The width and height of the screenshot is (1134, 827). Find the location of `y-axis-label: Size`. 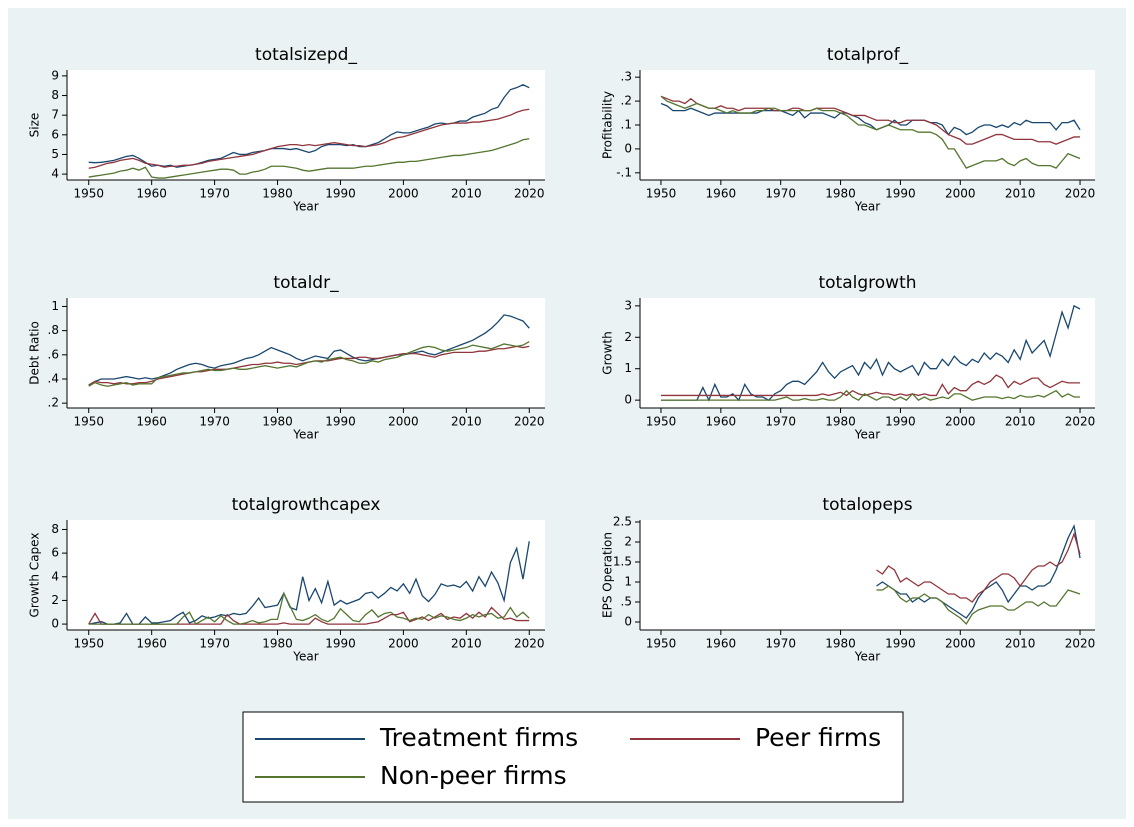

y-axis-label: Size is located at coordinates (35, 125).